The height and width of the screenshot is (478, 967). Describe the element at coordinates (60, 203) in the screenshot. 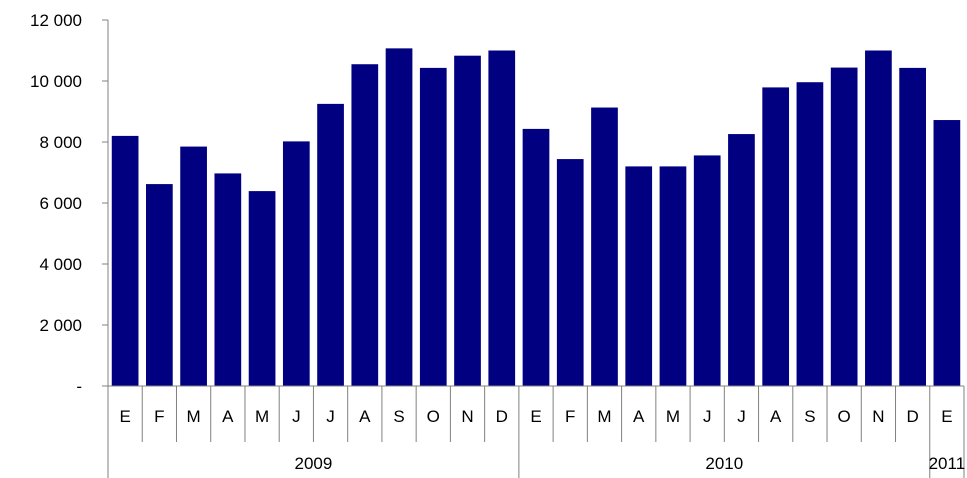

I see `y-tick-label: 6 000` at that location.